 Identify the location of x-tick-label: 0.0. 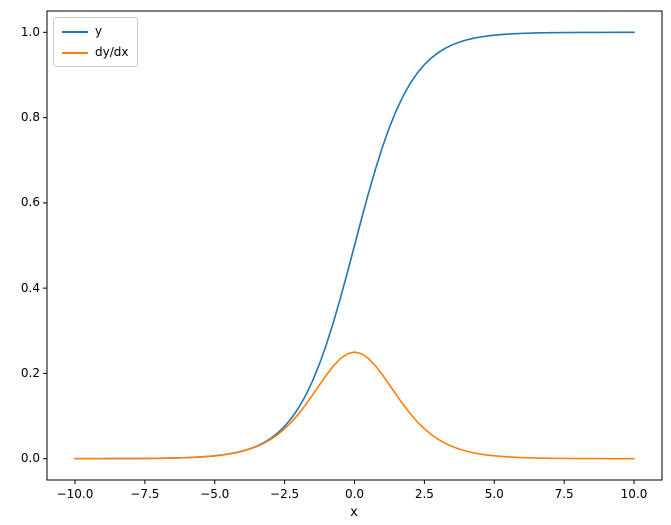
(354, 494).